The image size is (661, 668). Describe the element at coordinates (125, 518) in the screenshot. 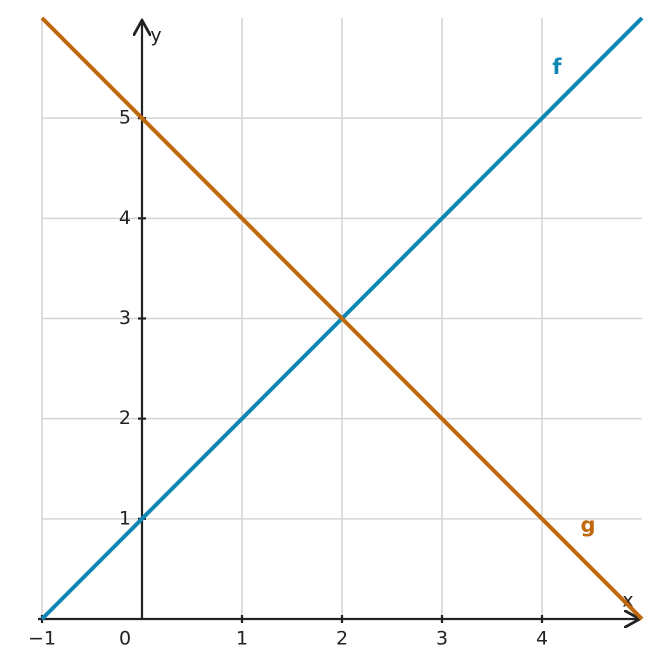

I see `y-tick-label: 1` at that location.